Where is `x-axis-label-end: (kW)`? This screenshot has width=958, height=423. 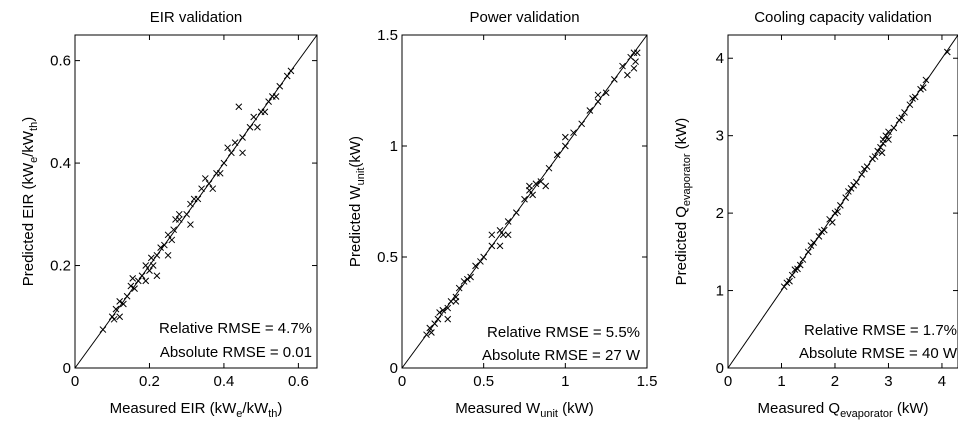
x-axis-label-end: (kW) is located at coordinates (911, 408).